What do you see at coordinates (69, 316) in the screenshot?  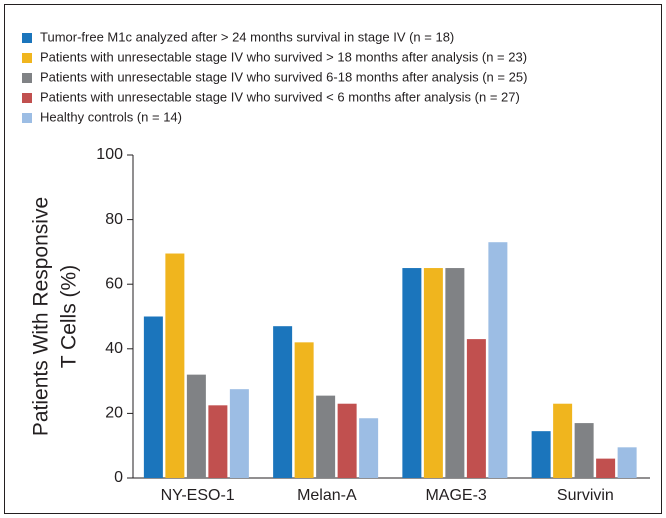 I see `y-axis-label: T Cells (%)` at bounding box center [69, 316].